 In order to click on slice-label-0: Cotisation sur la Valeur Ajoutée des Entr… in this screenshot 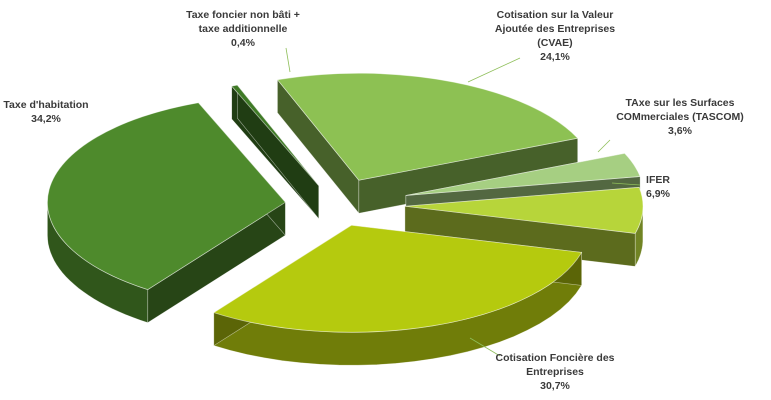, I will do `click(541, 46)`.